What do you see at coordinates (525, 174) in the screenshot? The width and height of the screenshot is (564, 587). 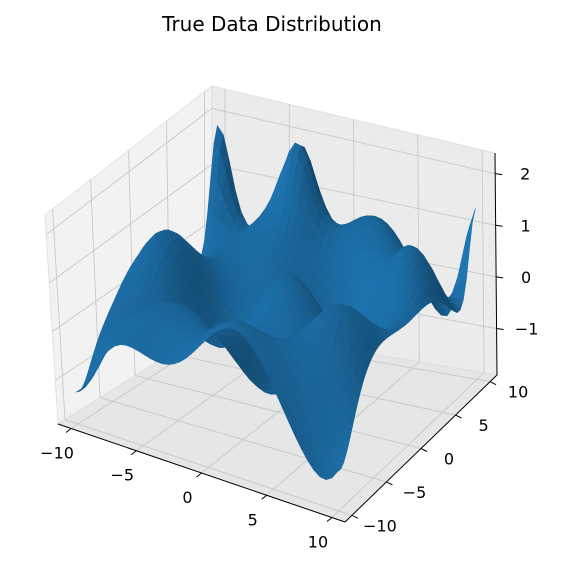 I see `z-tick-label: 2` at bounding box center [525, 174].